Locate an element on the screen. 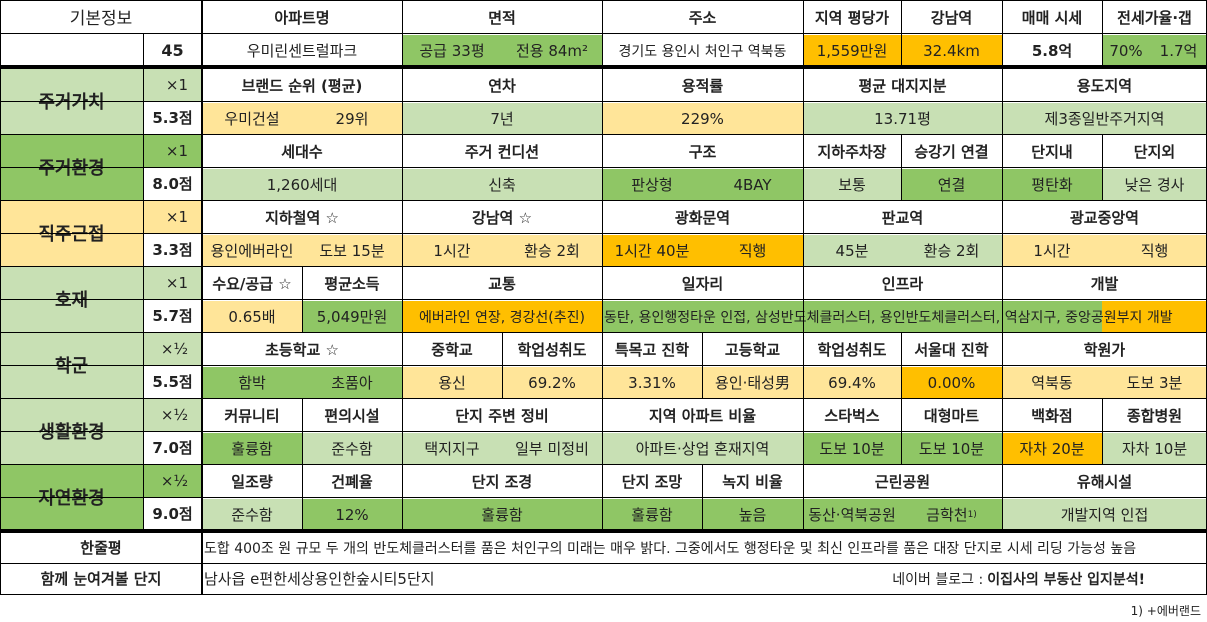 Image resolution: width=1207 pixels, height=622 pixels. sale-price: 5.8억 is located at coordinates (1052, 51).